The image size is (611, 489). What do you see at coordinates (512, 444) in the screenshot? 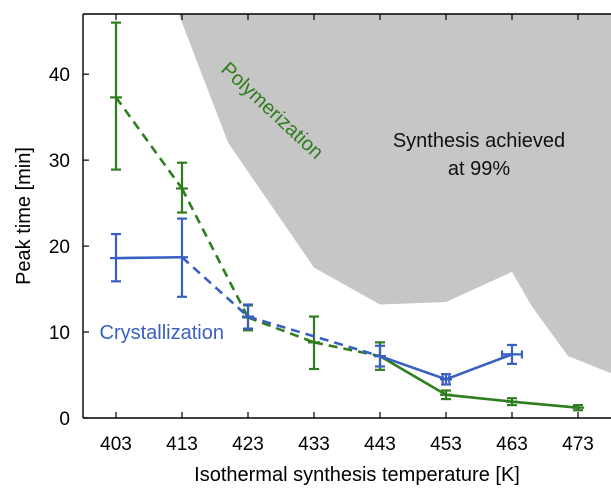
I see `x-tick-label: 463` at bounding box center [512, 444].